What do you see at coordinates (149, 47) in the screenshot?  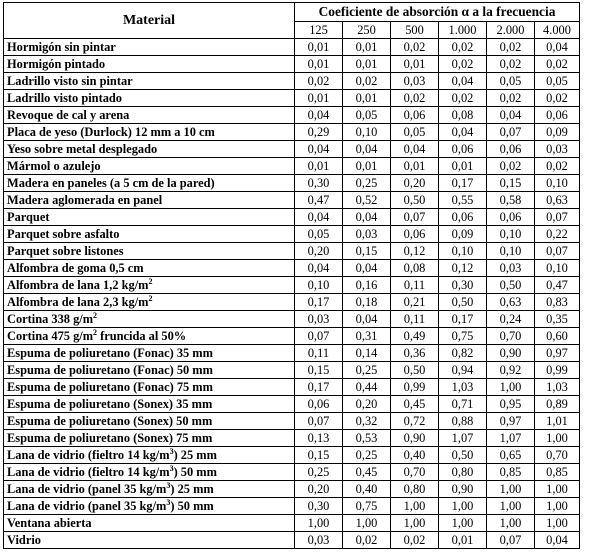 I see `material-name-cell: Hormigón sin pintar` at bounding box center [149, 47].